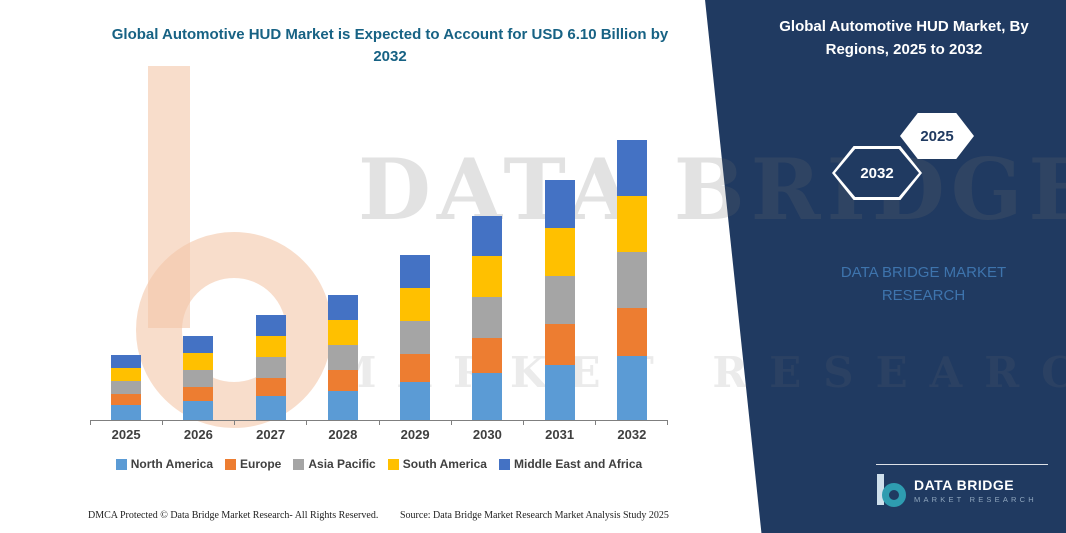 This screenshot has height=533, width=1066. I want to click on bar-column-2030, so click(487, 275).